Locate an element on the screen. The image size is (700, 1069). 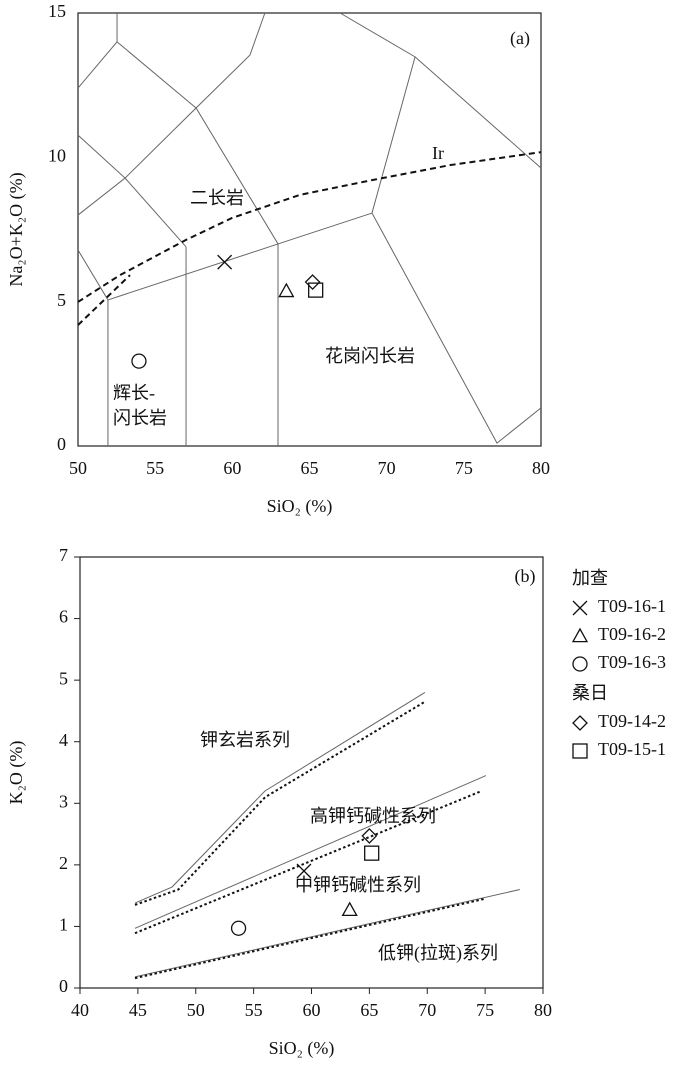
x-tick-label: 45 is located at coordinates (138, 1010).